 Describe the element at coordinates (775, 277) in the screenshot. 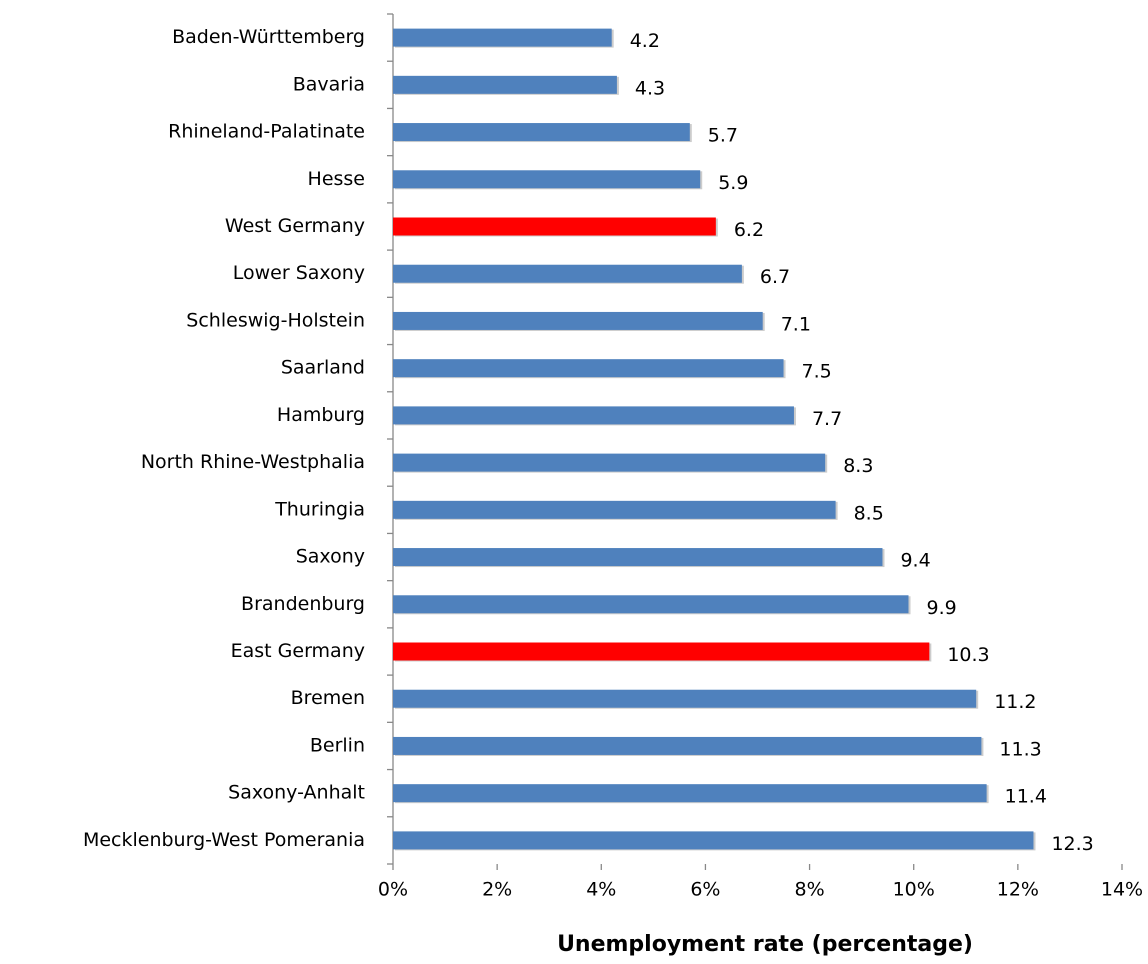

I see `value-label: 6.7` at that location.